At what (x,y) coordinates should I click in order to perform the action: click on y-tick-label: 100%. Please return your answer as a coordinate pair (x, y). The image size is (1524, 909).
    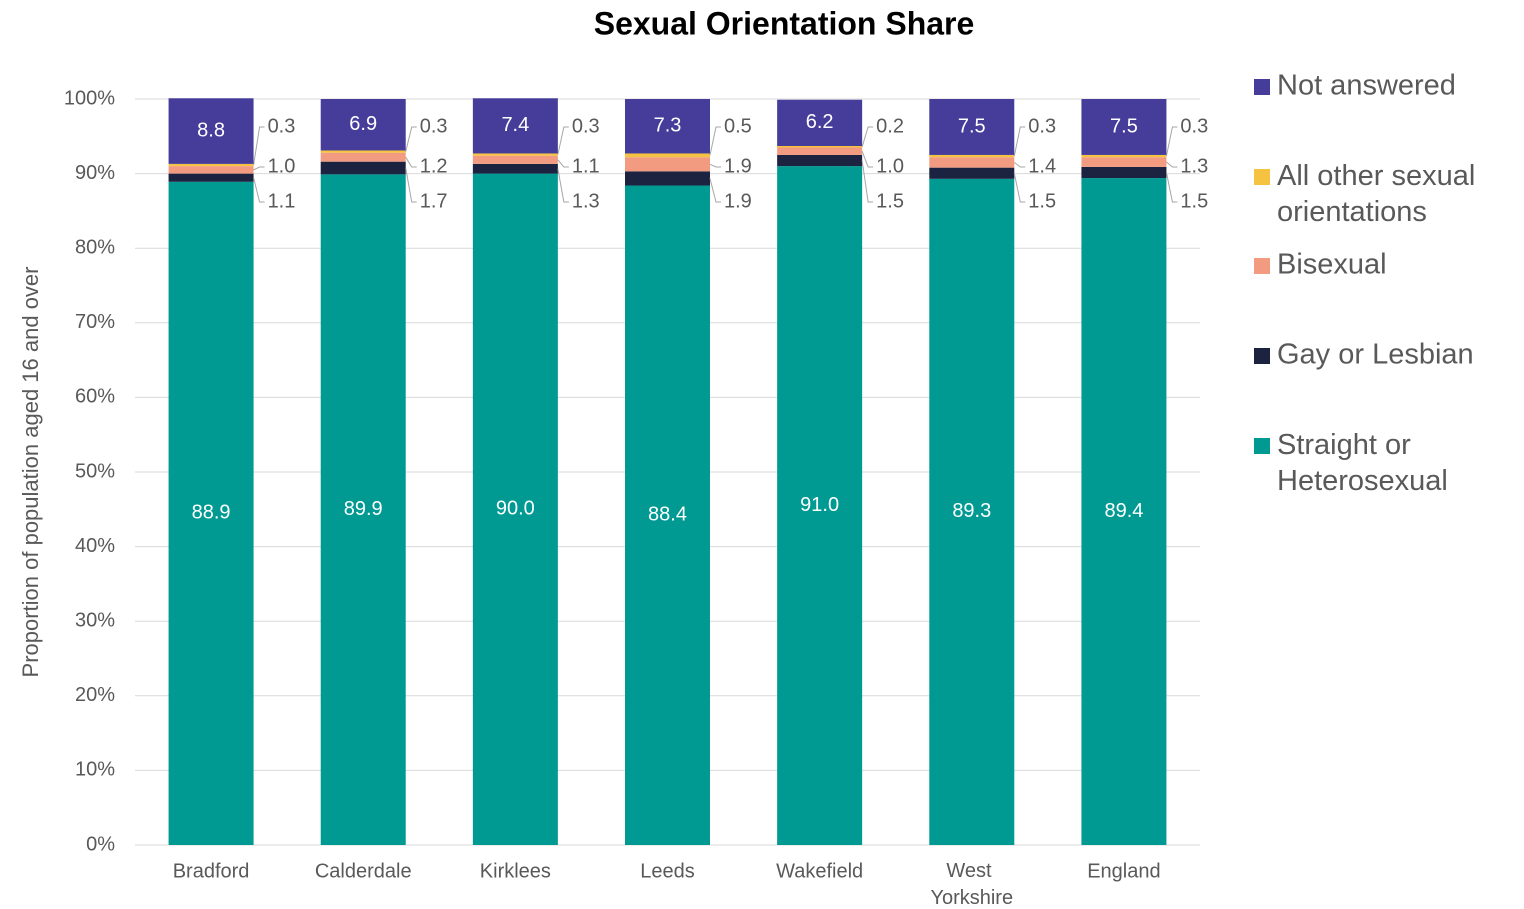
    Looking at the image, I should click on (89, 98).